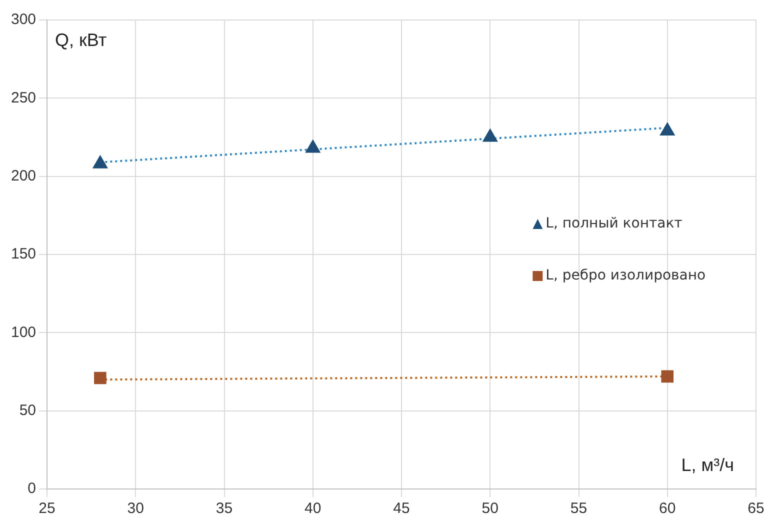 The height and width of the screenshot is (529, 778). What do you see at coordinates (224, 509) in the screenshot?
I see `x-tick-label: 35` at bounding box center [224, 509].